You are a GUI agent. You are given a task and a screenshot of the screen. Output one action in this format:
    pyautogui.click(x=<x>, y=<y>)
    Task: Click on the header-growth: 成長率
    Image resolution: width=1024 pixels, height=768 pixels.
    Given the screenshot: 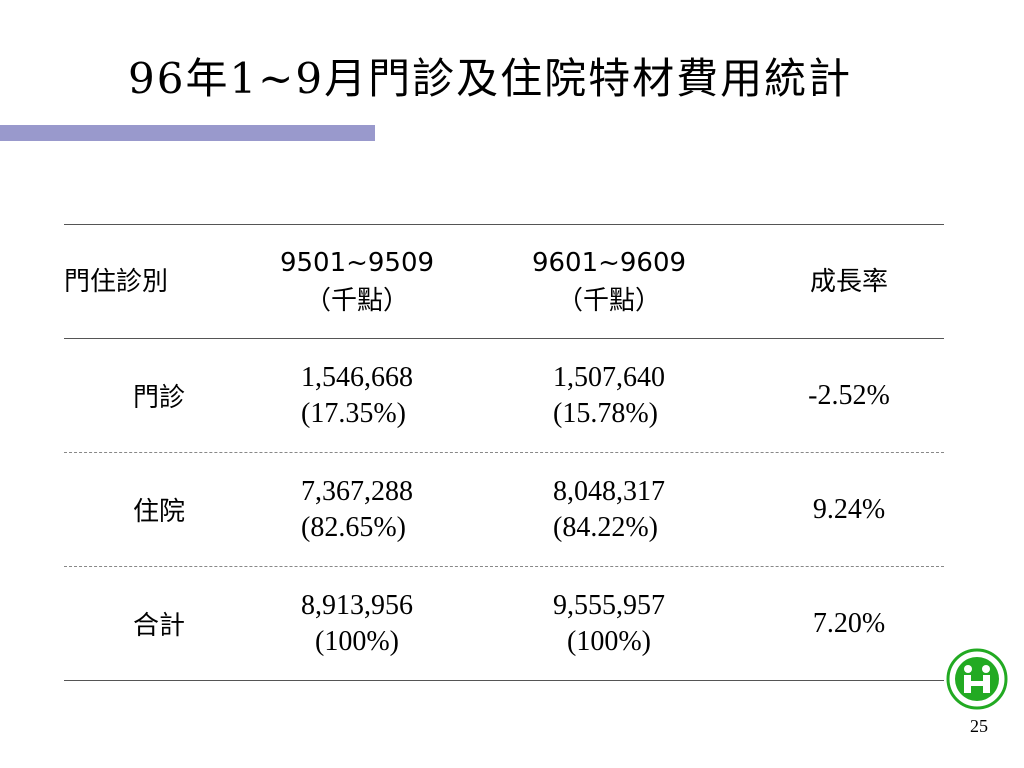 What is the action you would take?
    pyautogui.click(x=849, y=281)
    